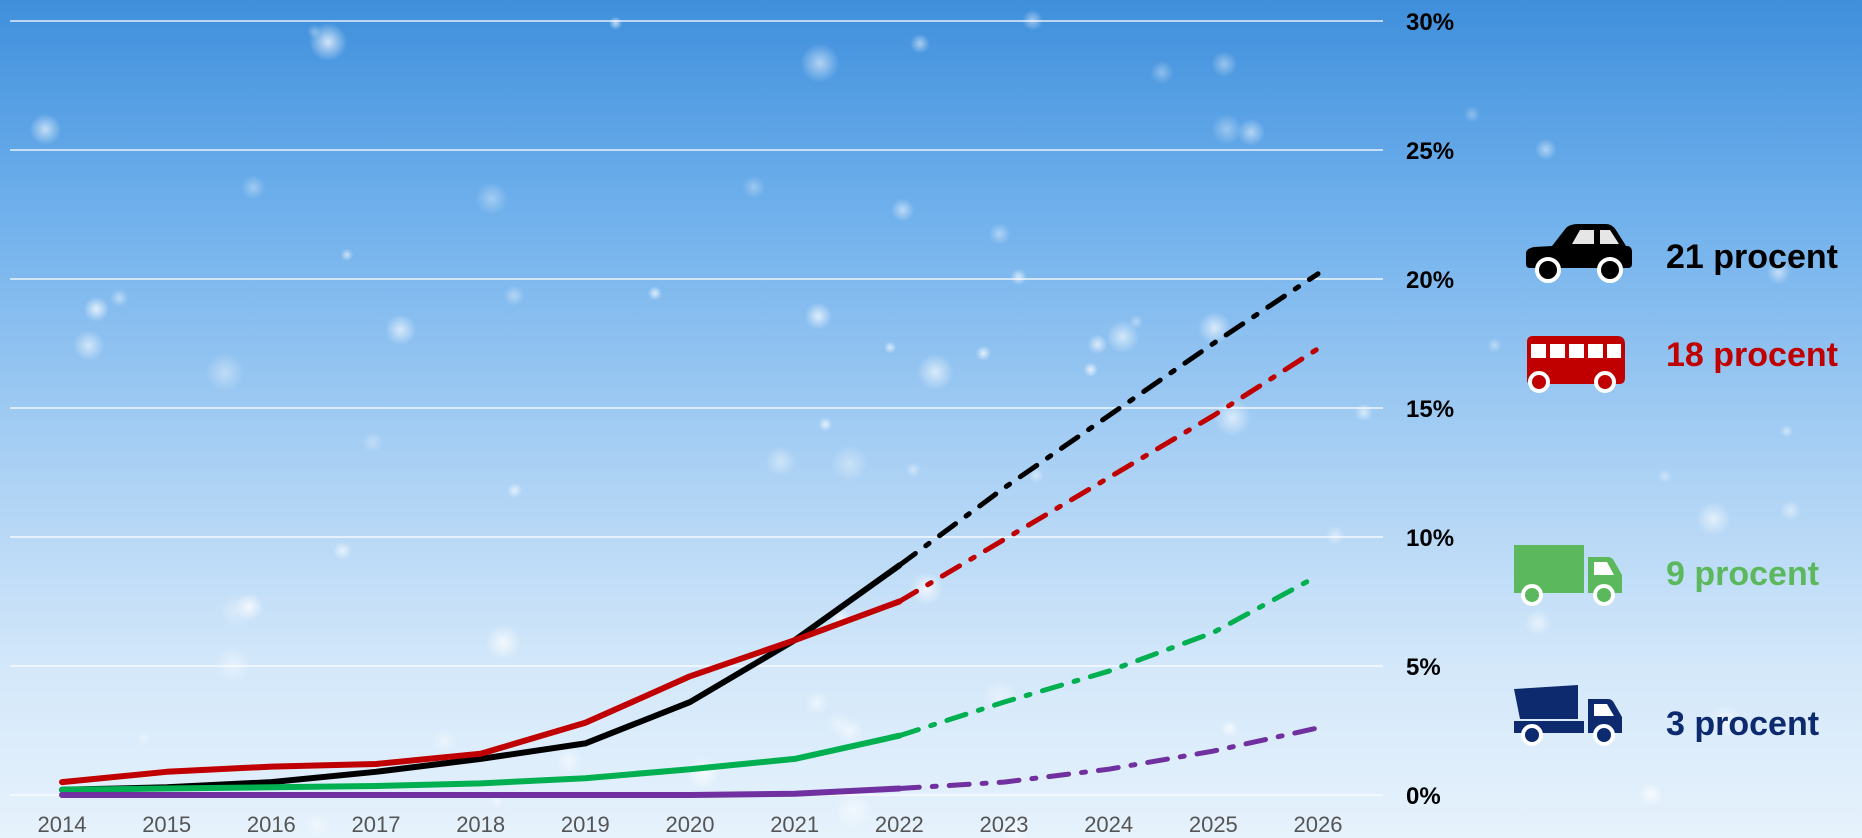 The width and height of the screenshot is (1862, 838). I want to click on x-tick-label: 2015, so click(166, 824).